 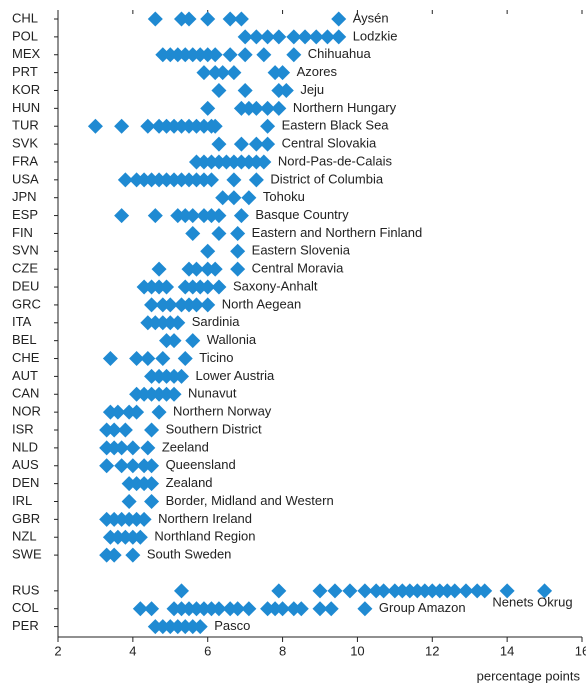 I want to click on annotation: Sardinia, so click(x=216, y=321).